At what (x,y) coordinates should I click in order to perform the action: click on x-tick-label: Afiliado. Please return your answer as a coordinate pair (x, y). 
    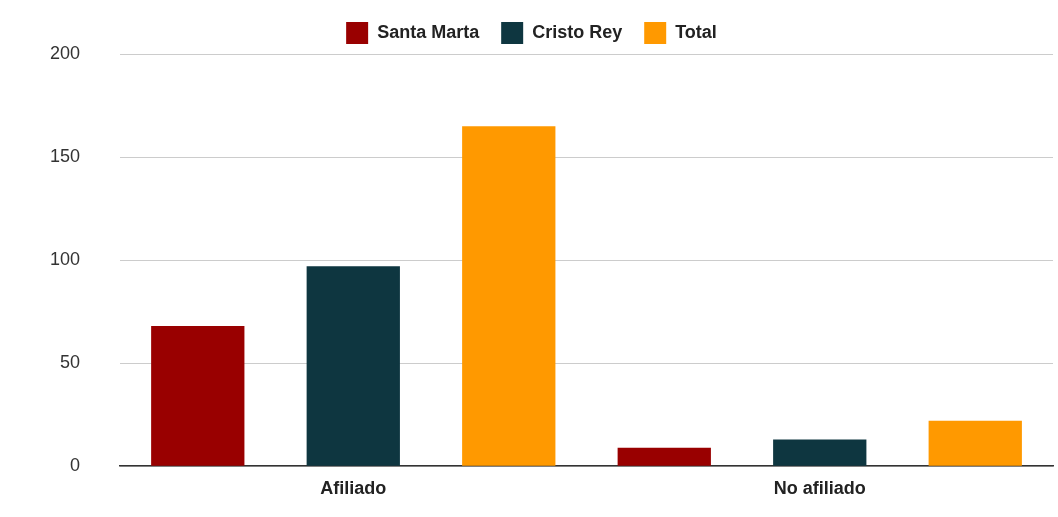
    Looking at the image, I should click on (353, 487).